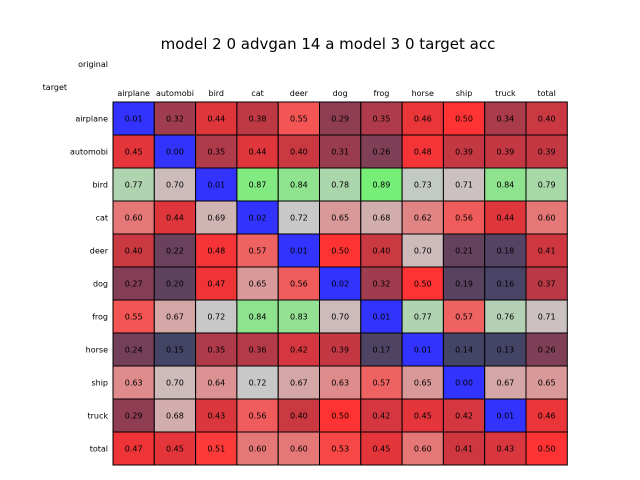 This screenshot has width=640, height=480. I want to click on cell-value-label: 0.67, so click(175, 317).